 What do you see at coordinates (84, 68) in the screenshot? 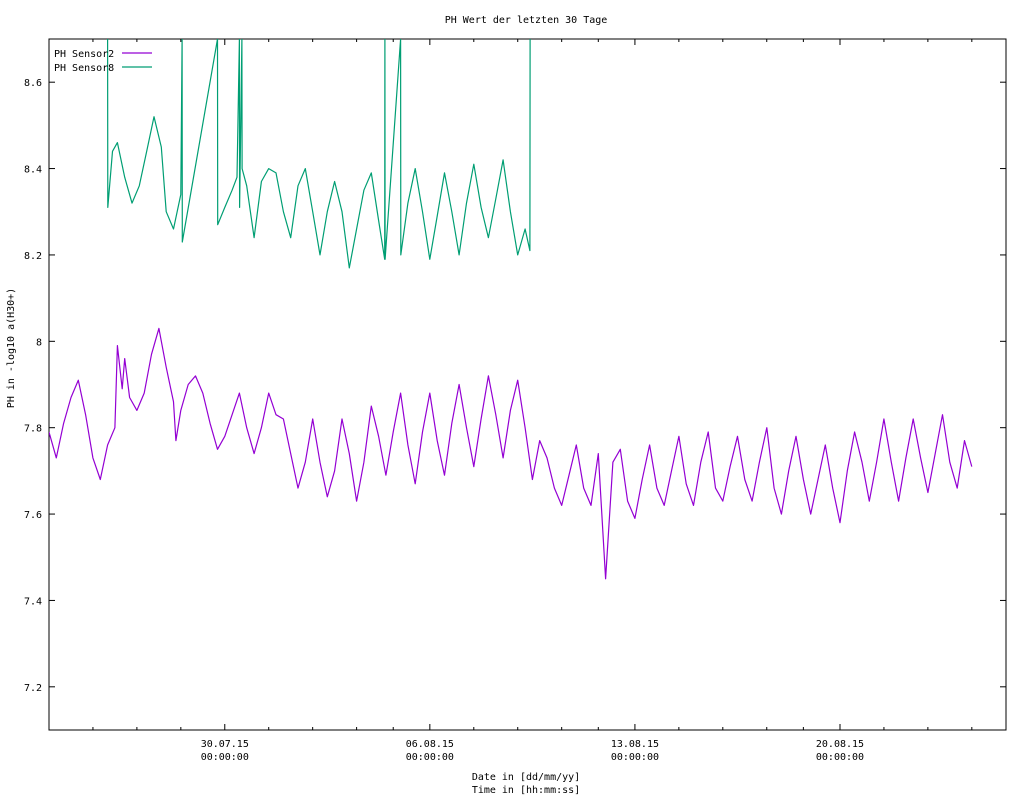
I see `legend-label: PH Sensor8` at bounding box center [84, 68].